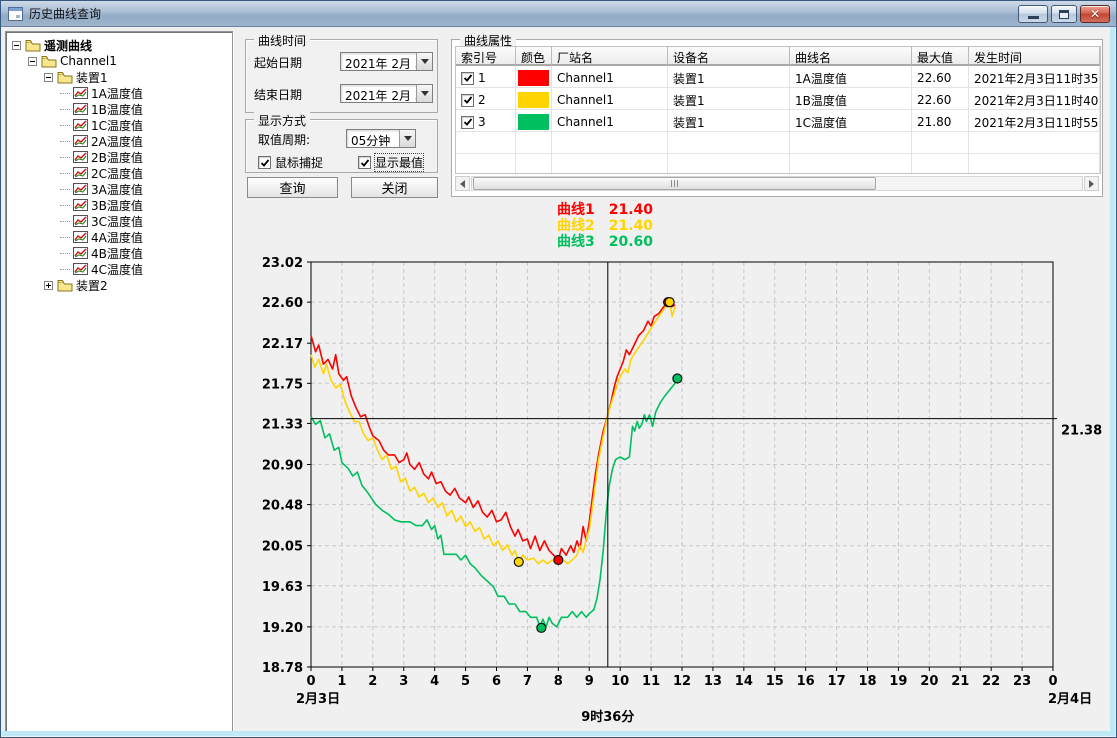 This screenshot has width=1117, height=738. What do you see at coordinates (558, 14) in the screenshot?
I see `titlebar: 历史曲线查询 ✕` at bounding box center [558, 14].